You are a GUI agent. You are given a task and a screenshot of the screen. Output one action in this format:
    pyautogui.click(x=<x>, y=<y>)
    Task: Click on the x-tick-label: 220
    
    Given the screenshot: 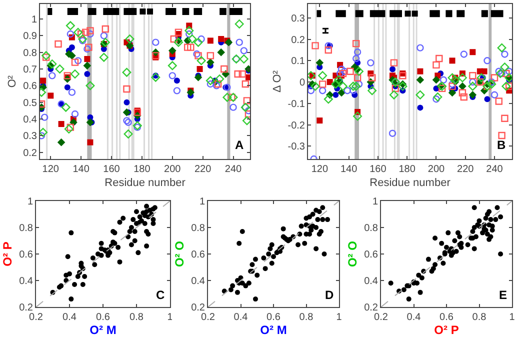 What is the action you would take?
    pyautogui.click(x=203, y=169)
    